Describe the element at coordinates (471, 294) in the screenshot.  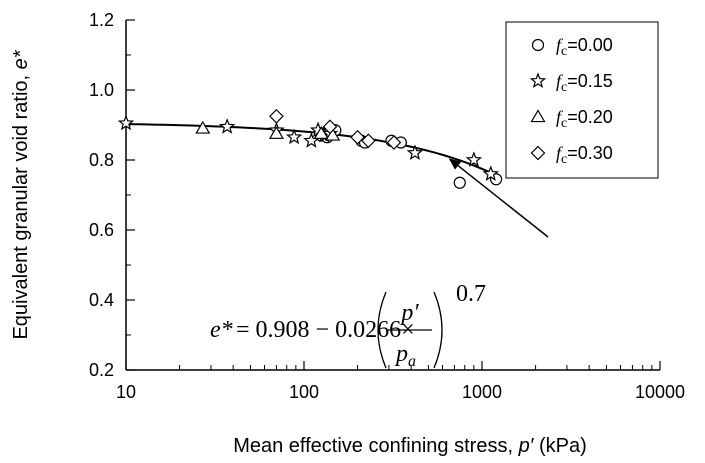
I see `equation-exponent: 0.7` at that location.